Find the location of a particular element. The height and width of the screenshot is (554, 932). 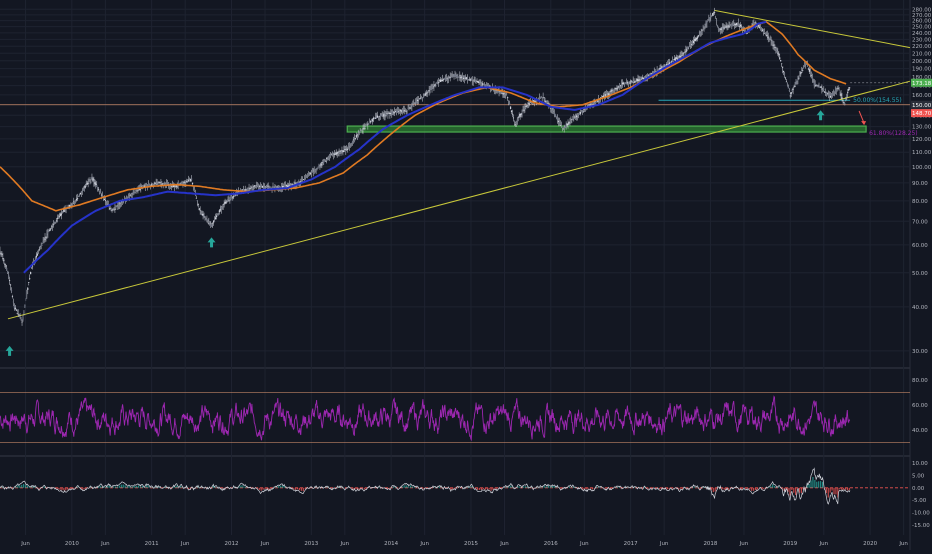

price-tick-label: 190.00 is located at coordinates (922, 70).